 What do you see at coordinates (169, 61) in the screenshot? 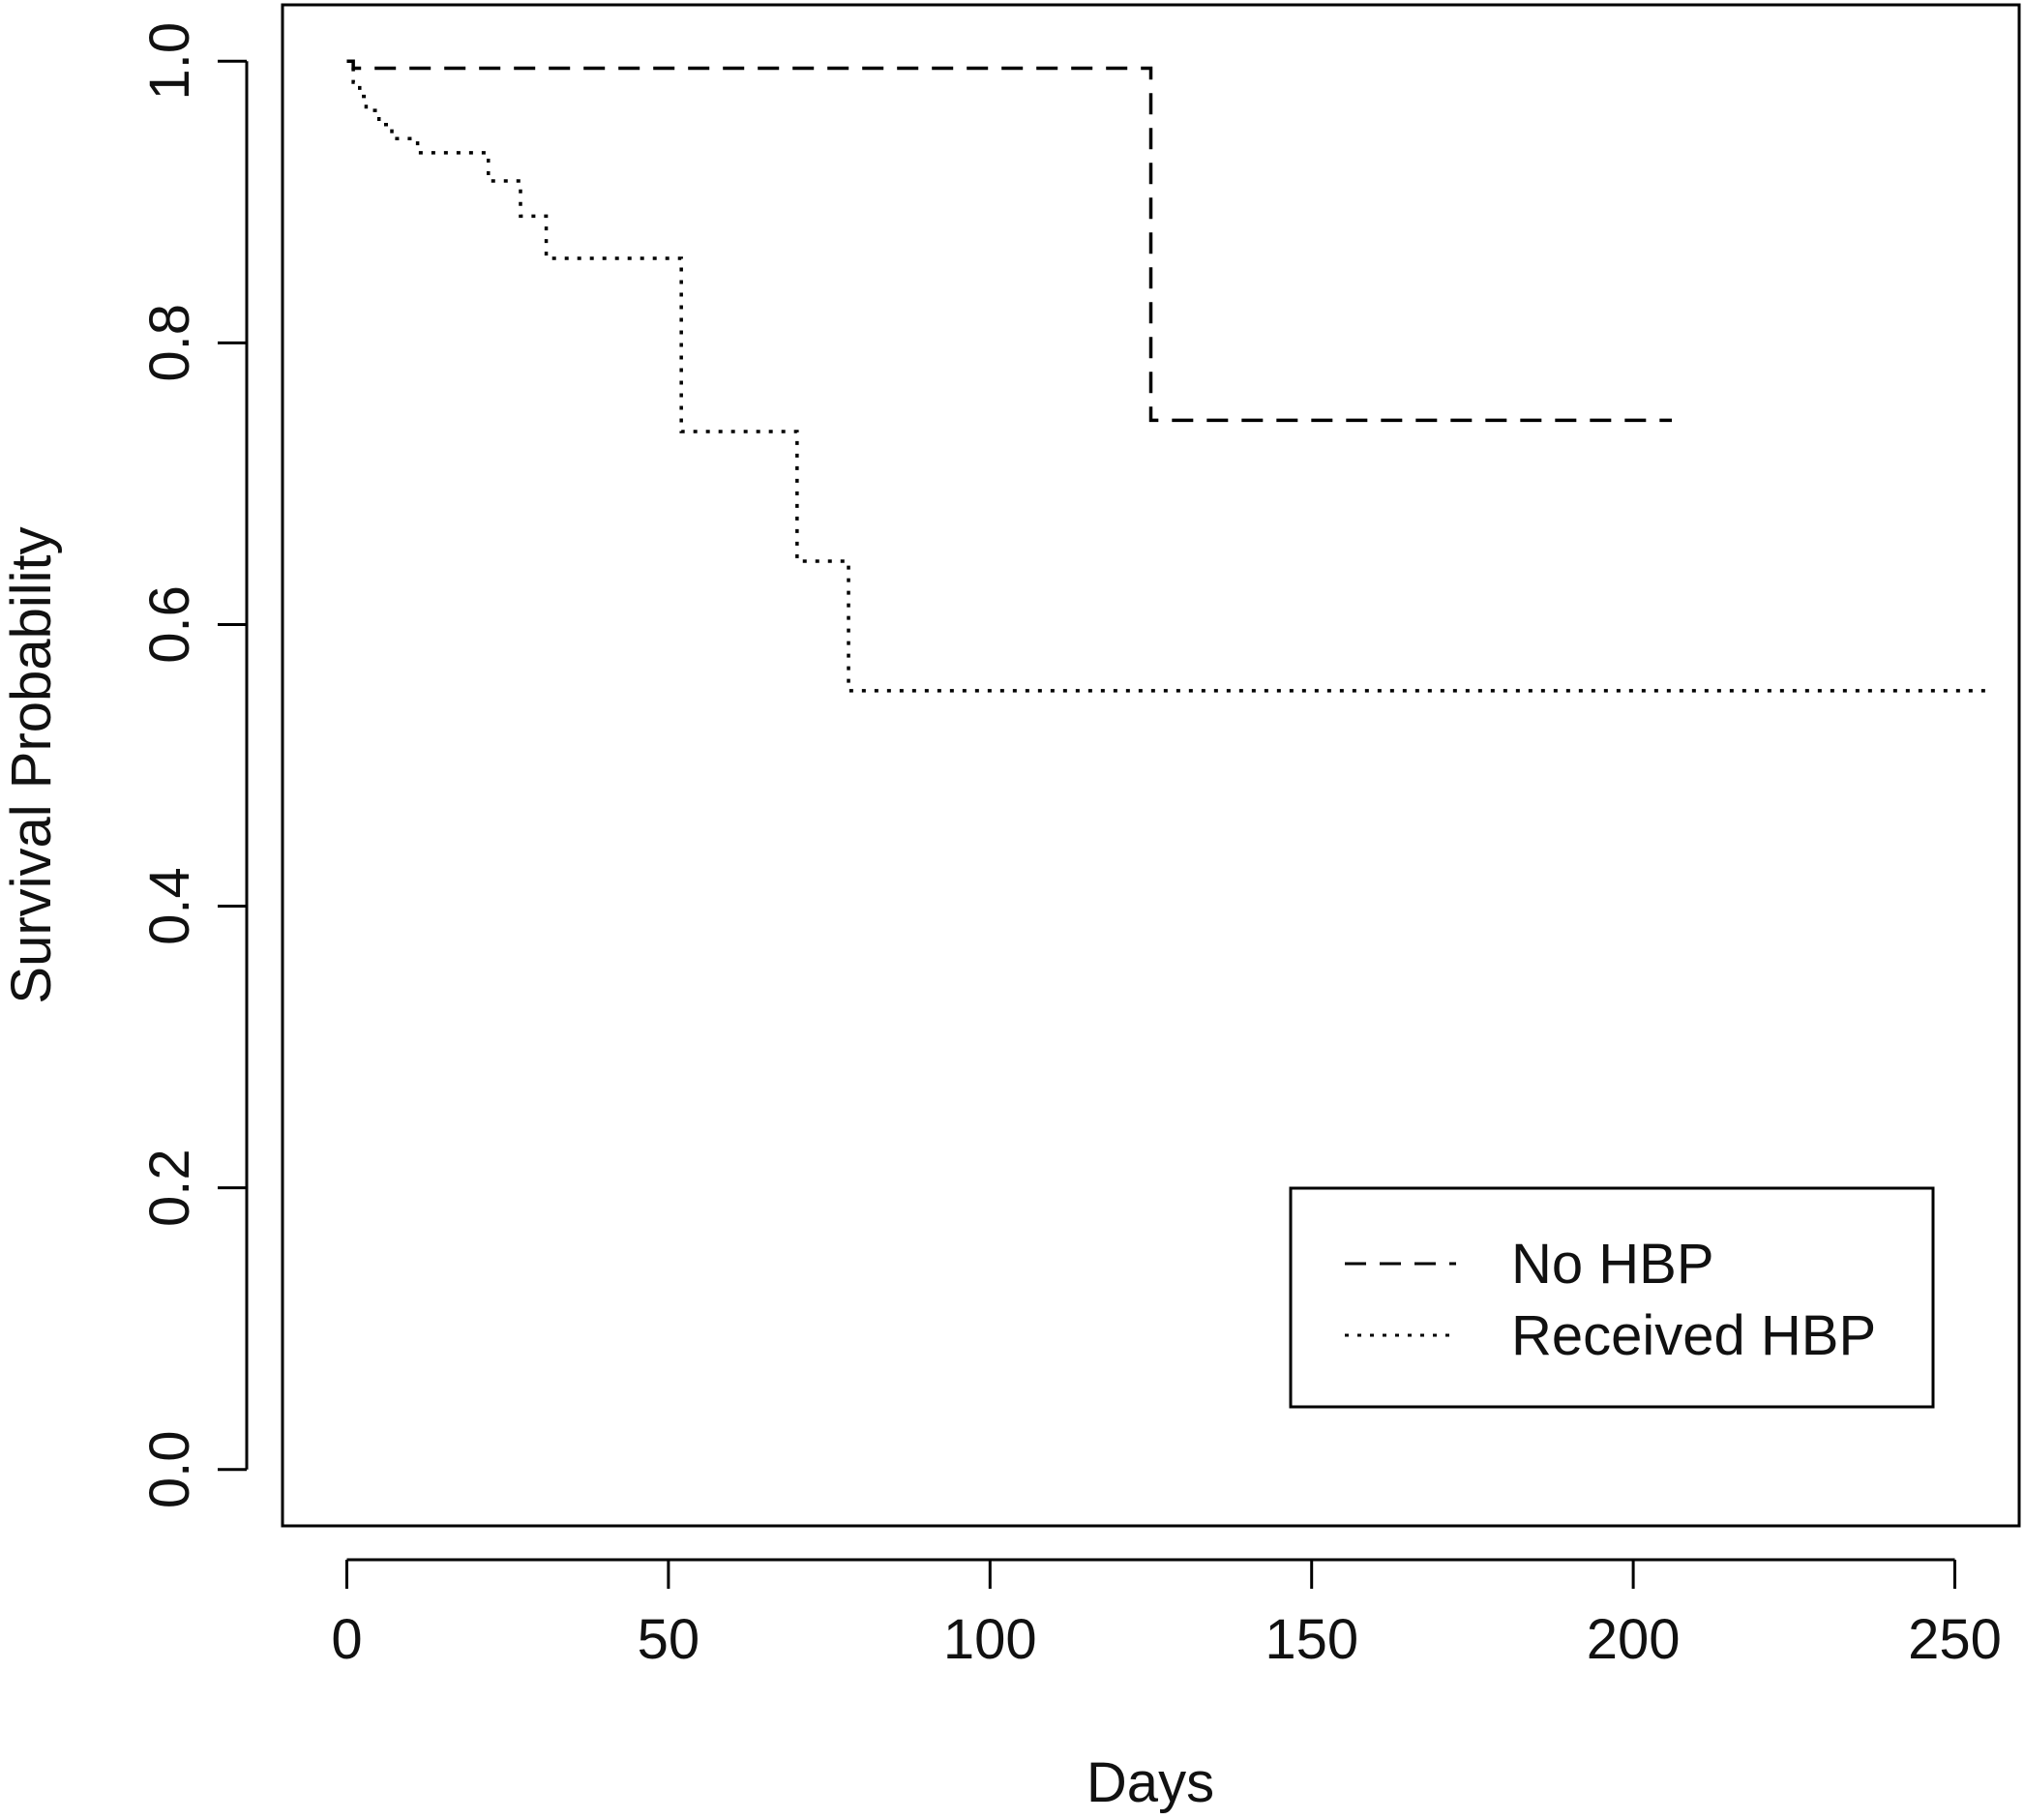
I see `y-tick-label: 1.0` at bounding box center [169, 61].